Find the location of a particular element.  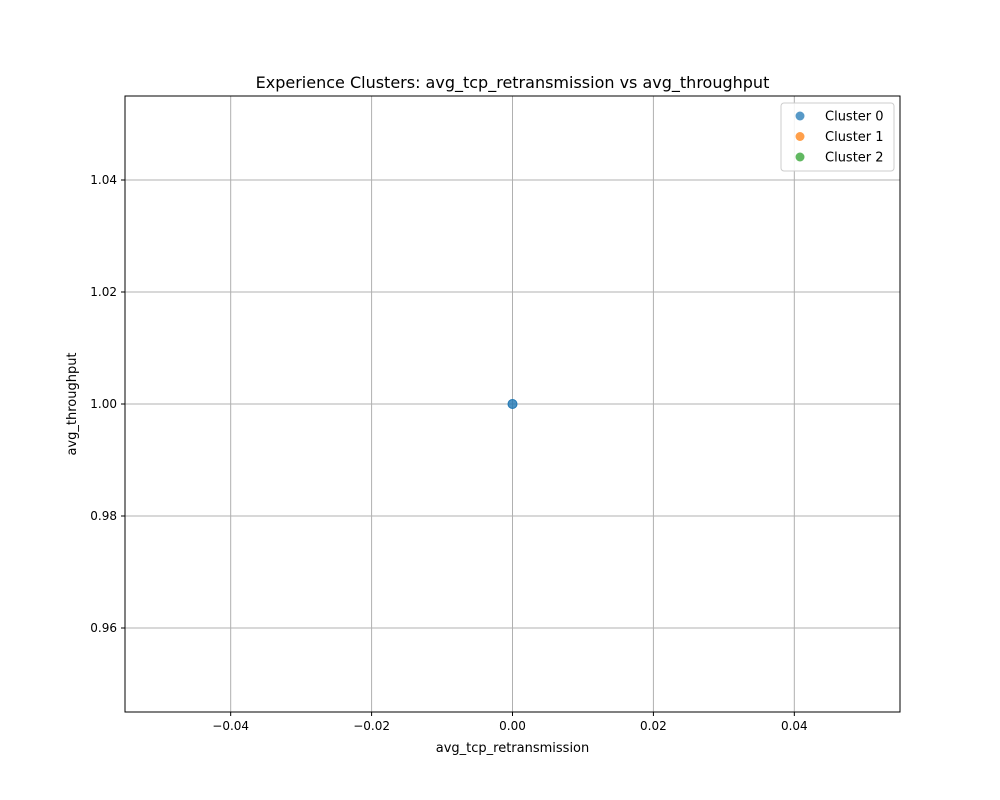

x-tick-label: 0.02 is located at coordinates (653, 726).